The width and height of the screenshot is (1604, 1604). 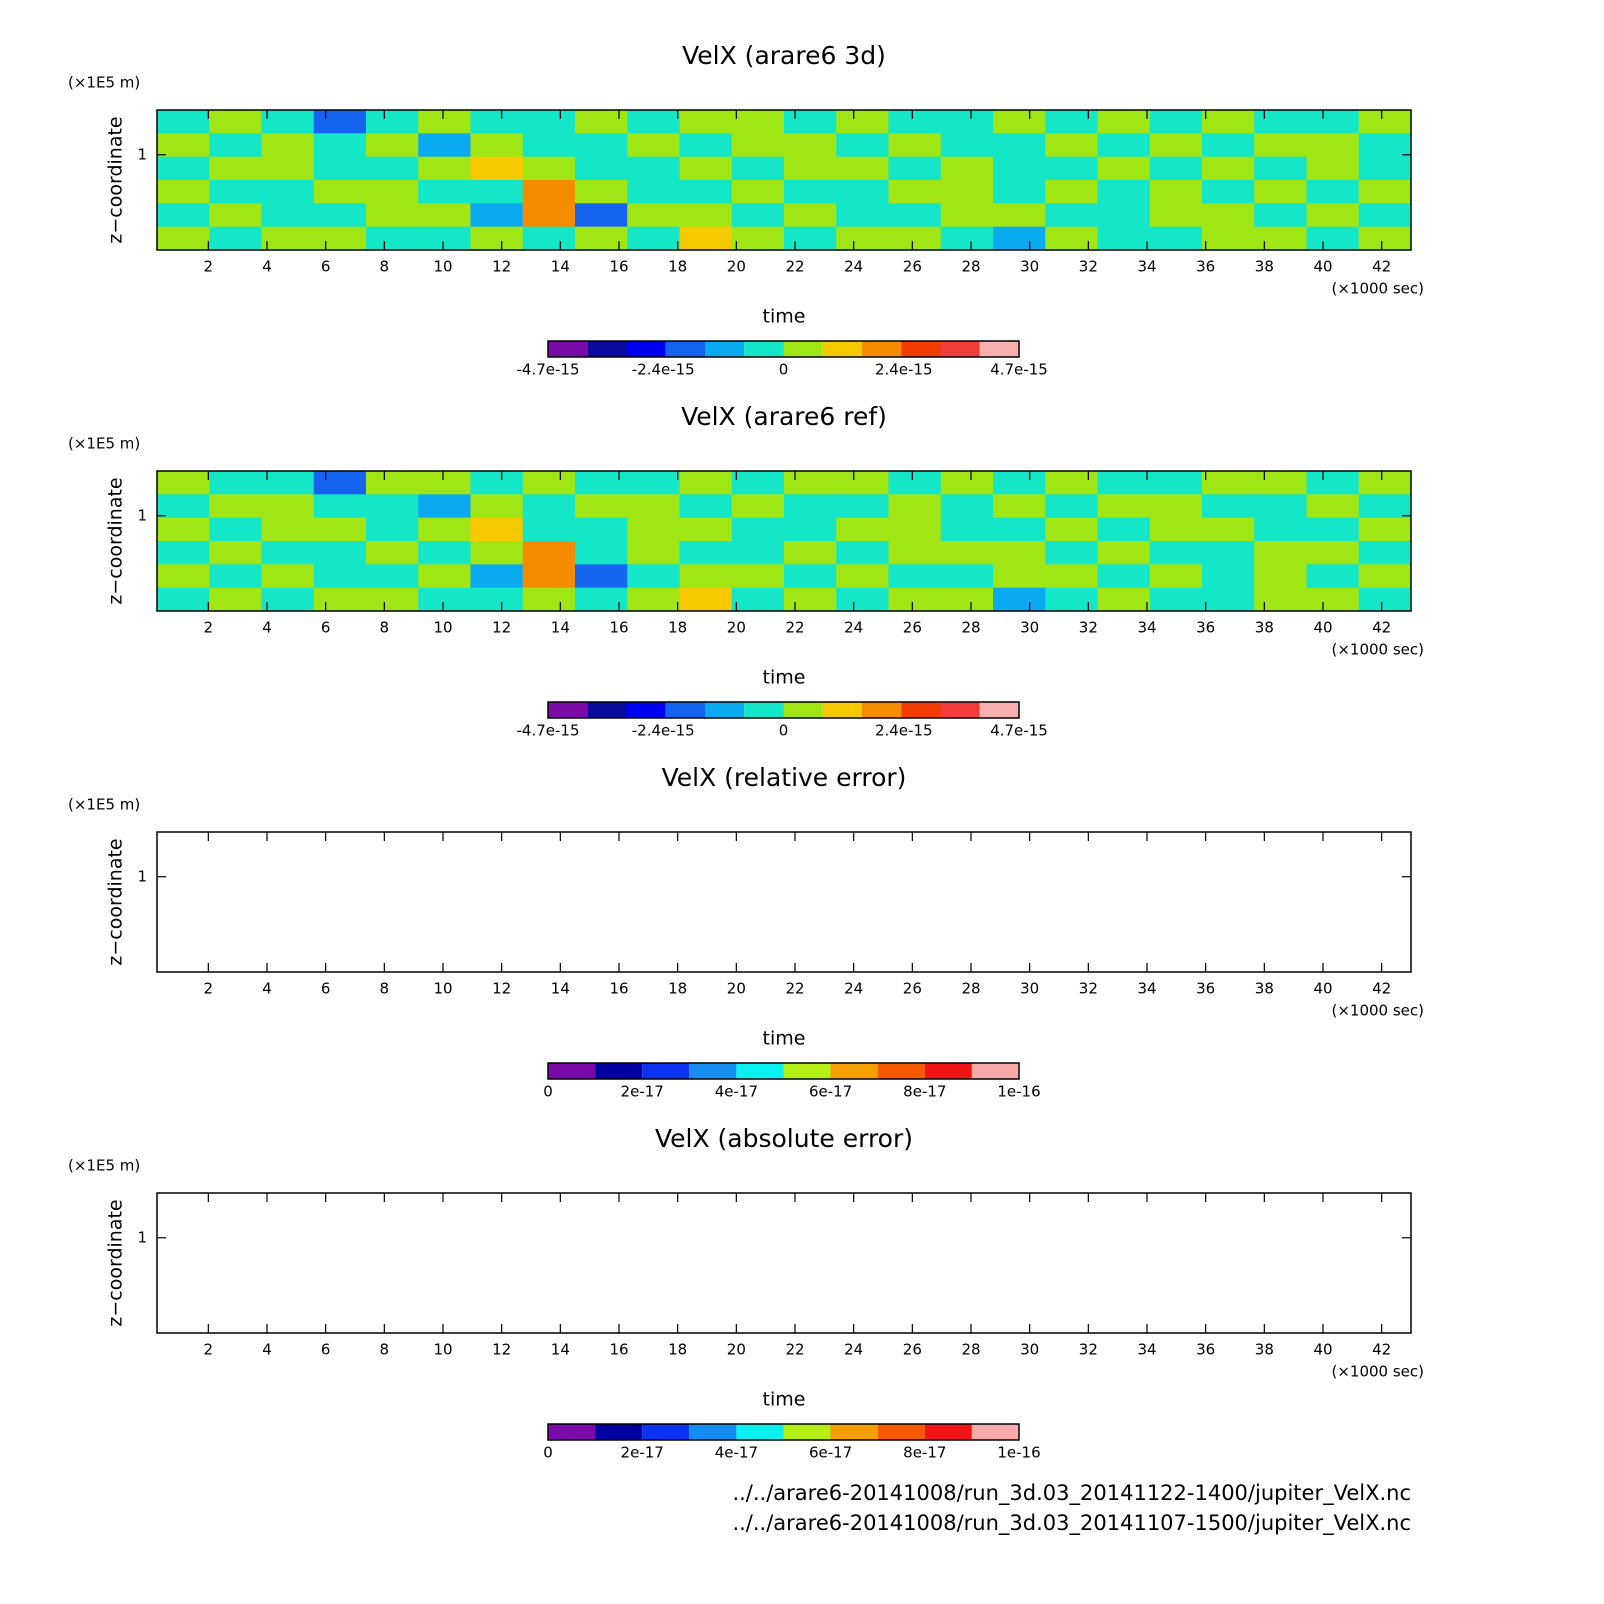 I want to click on x-tick-label: 32, so click(x=1088, y=1350).